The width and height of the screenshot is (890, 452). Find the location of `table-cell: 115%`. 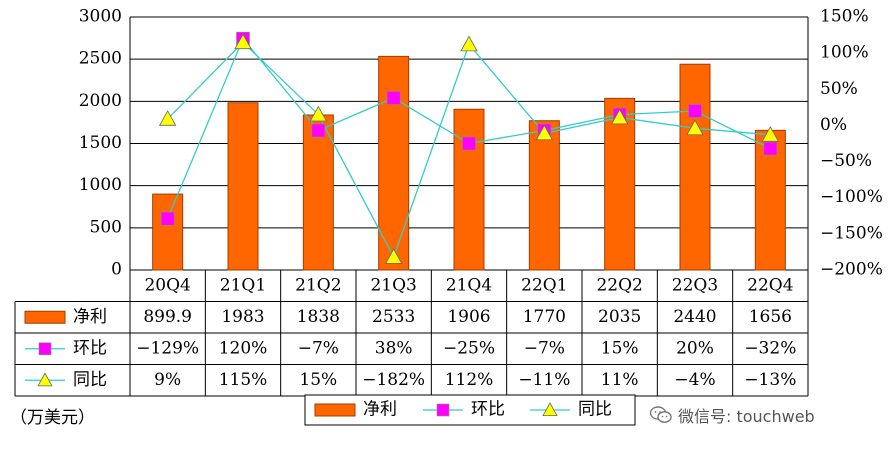

table-cell: 115% is located at coordinates (243, 380).